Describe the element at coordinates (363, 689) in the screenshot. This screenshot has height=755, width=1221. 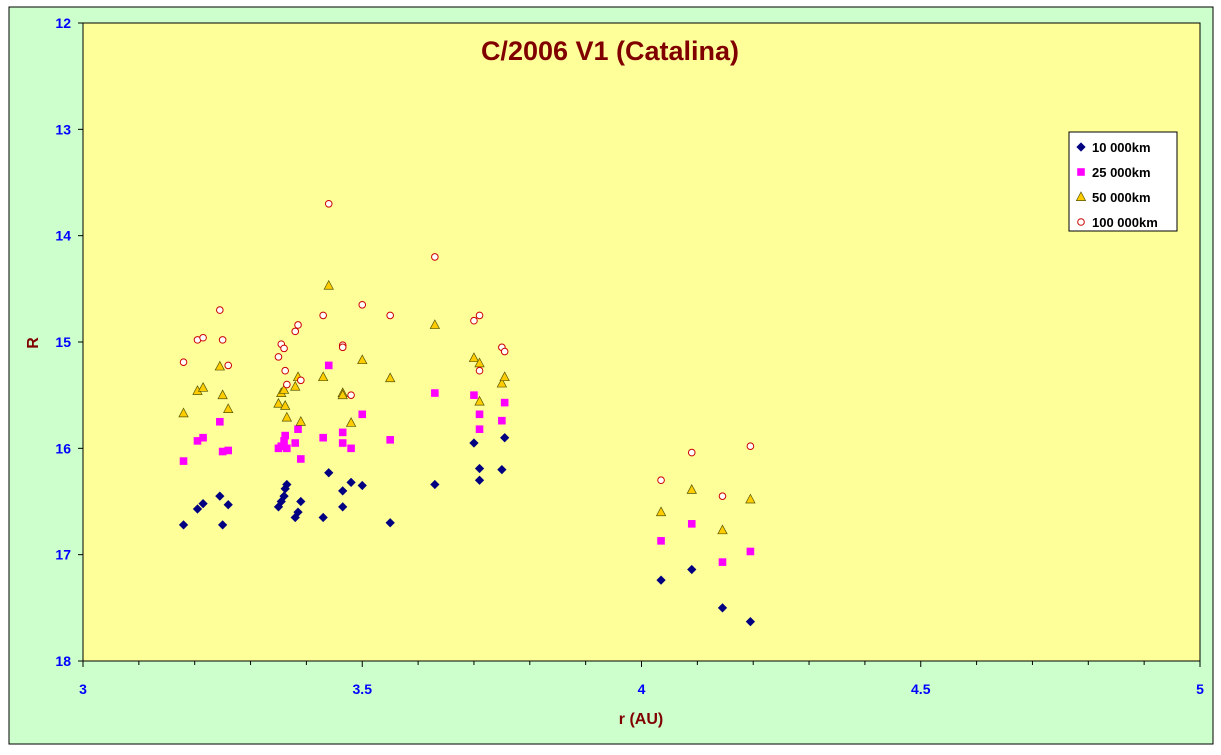
I see `x-tick-label: 3.5` at that location.